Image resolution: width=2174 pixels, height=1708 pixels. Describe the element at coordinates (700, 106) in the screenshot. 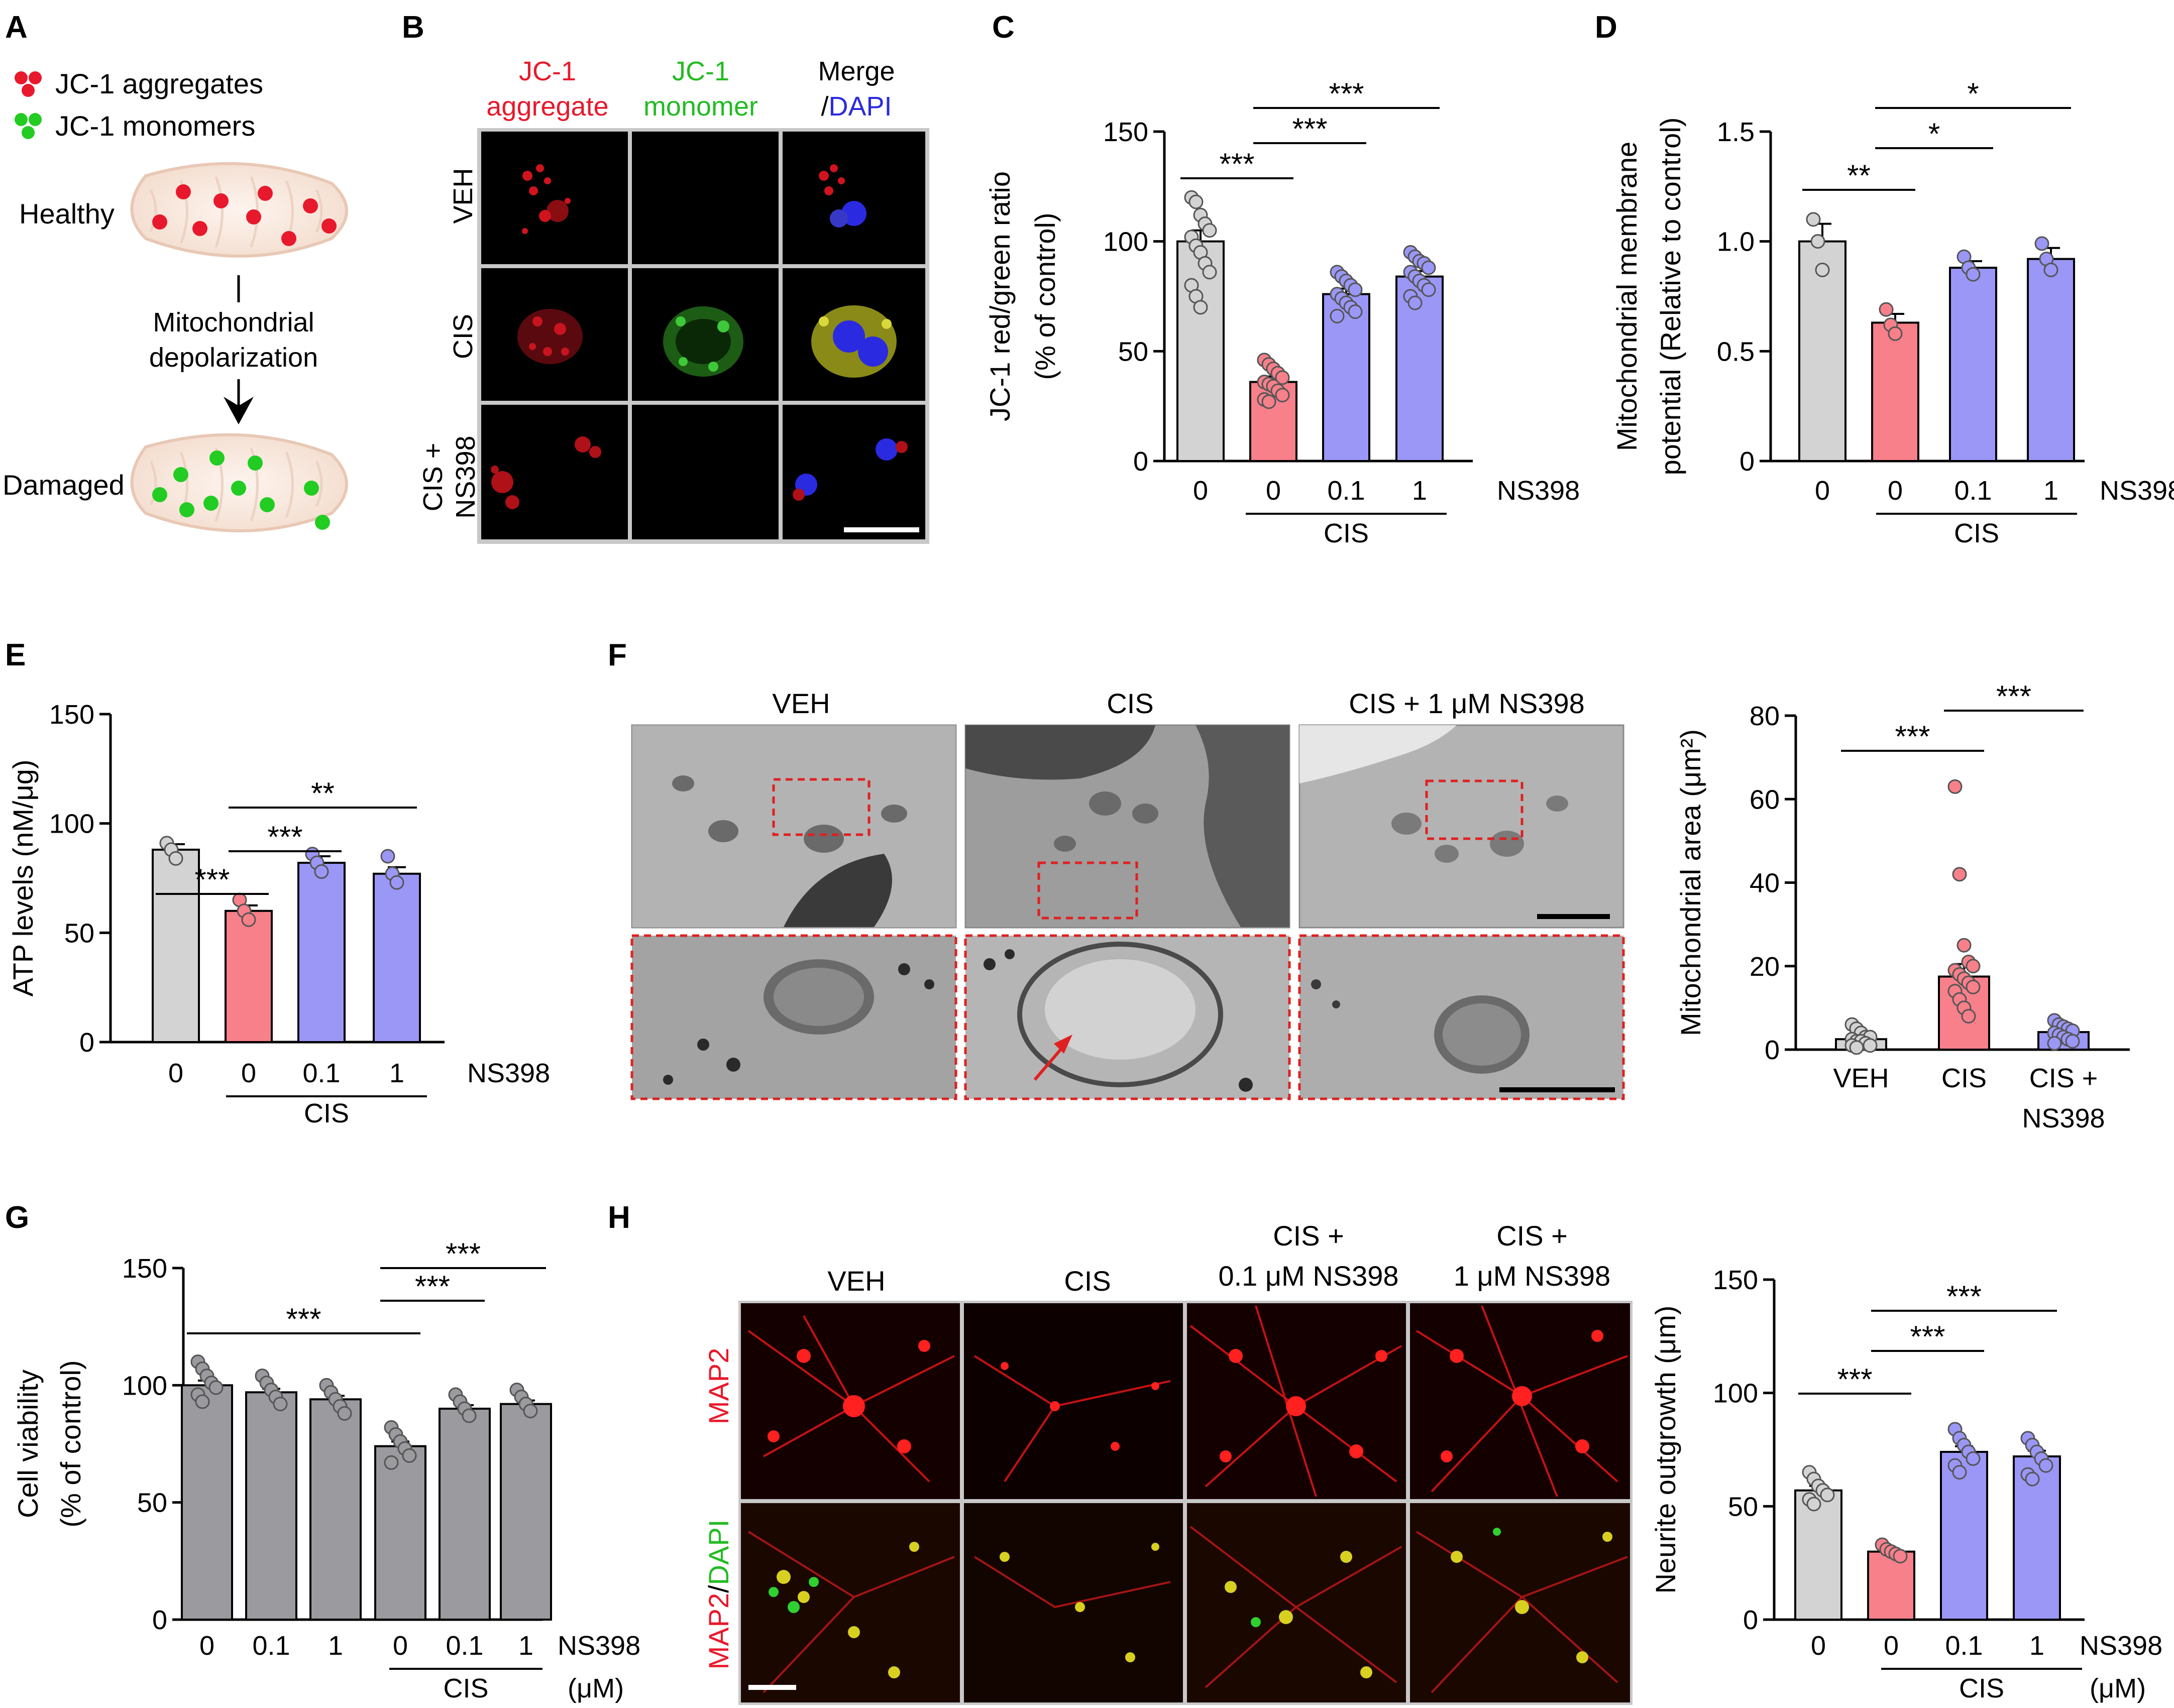

I see `col-header-monomer-2: monomer` at that location.